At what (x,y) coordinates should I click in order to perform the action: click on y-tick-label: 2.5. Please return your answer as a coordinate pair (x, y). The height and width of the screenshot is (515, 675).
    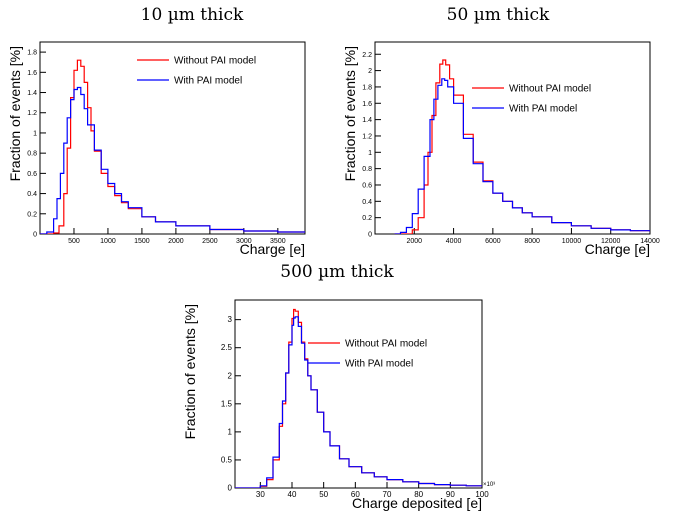
    Looking at the image, I should click on (227, 347).